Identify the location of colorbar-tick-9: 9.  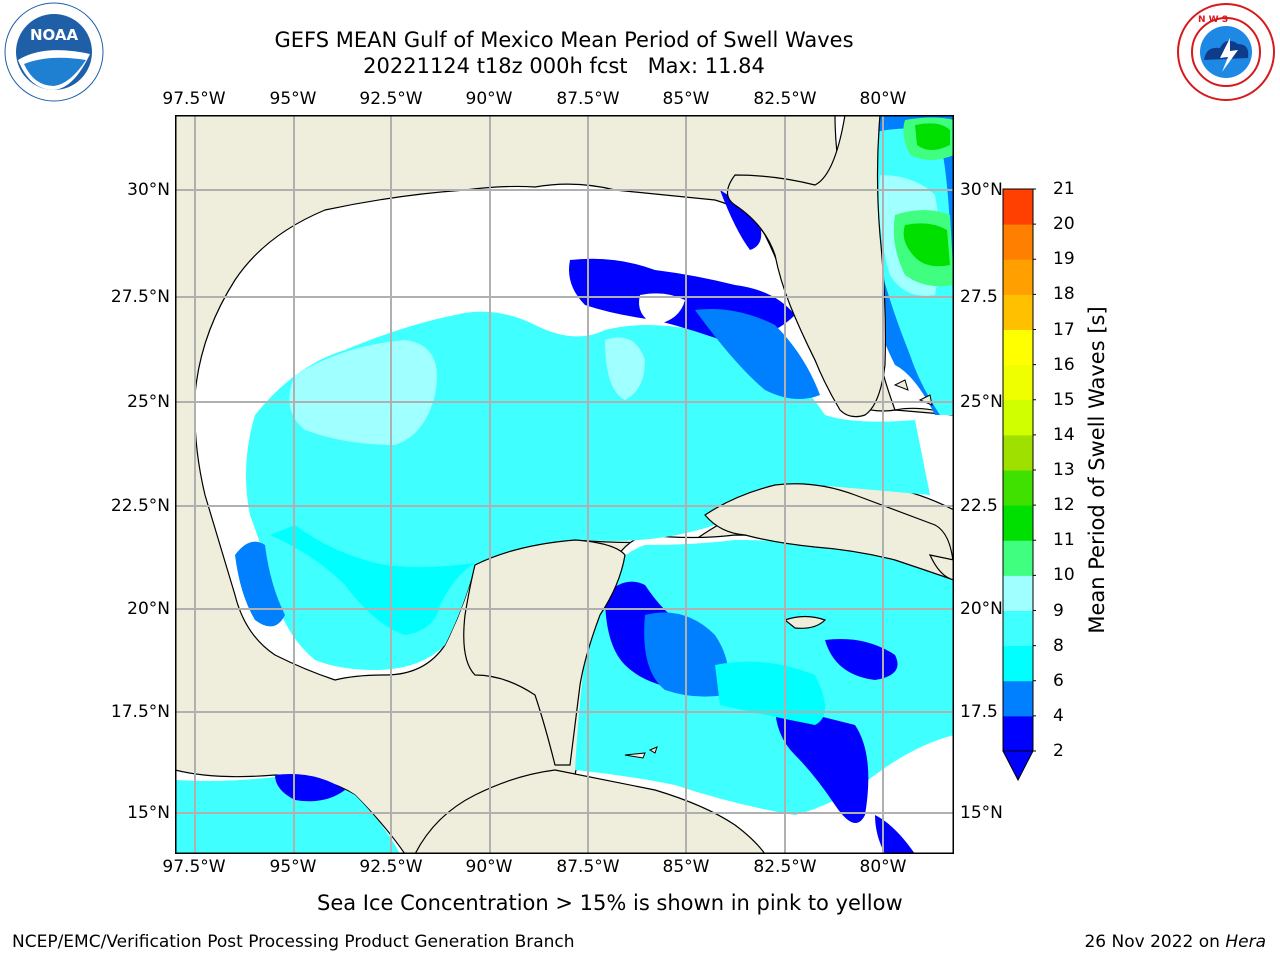
(1058, 610).